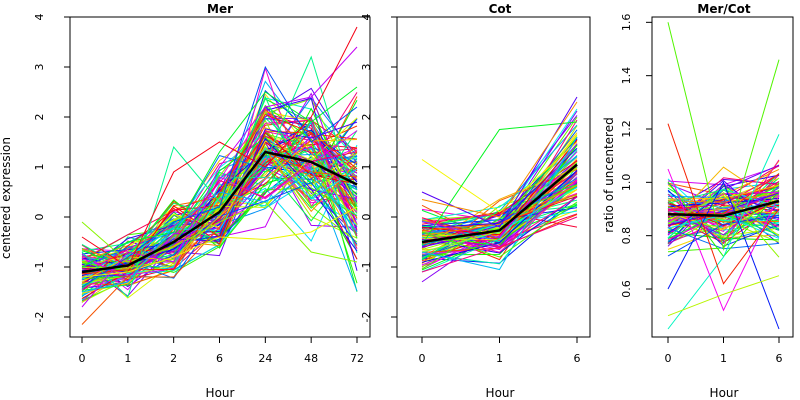  What do you see at coordinates (366, 267) in the screenshot?
I see `cot-y-tick-label: -1` at bounding box center [366, 267].